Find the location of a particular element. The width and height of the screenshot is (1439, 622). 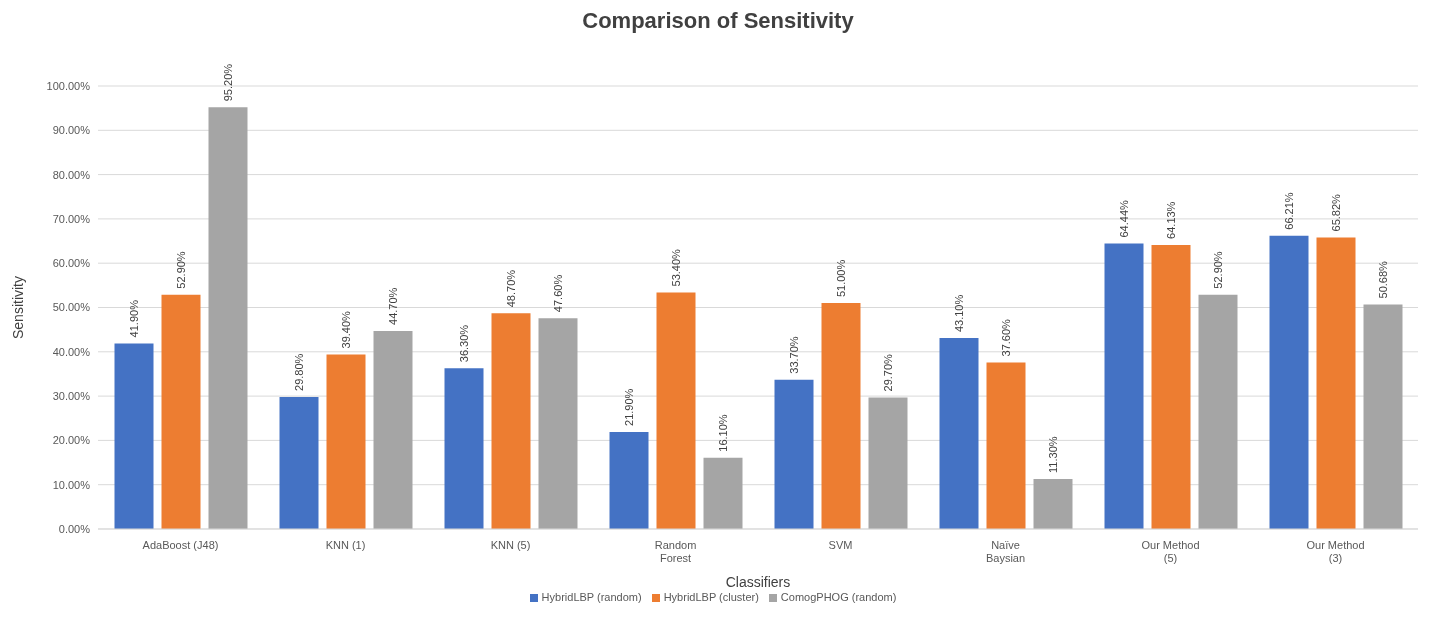

data-label: 95.20% is located at coordinates (228, 82).